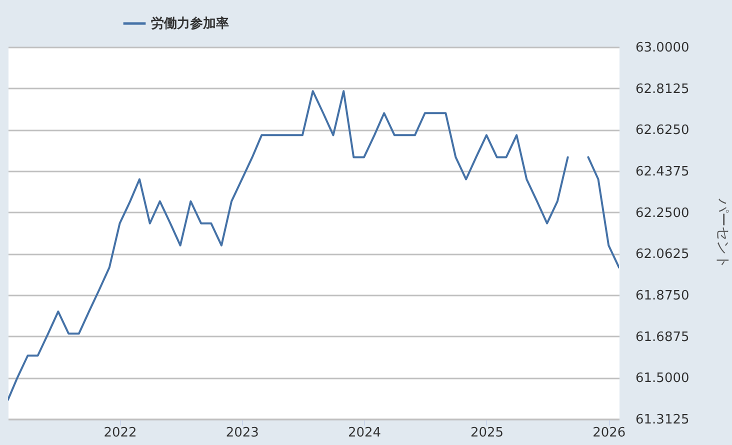 Image resolution: width=732 pixels, height=445 pixels. Describe the element at coordinates (190, 24) in the screenshot. I see `legend-label: 労働力参加率` at that location.